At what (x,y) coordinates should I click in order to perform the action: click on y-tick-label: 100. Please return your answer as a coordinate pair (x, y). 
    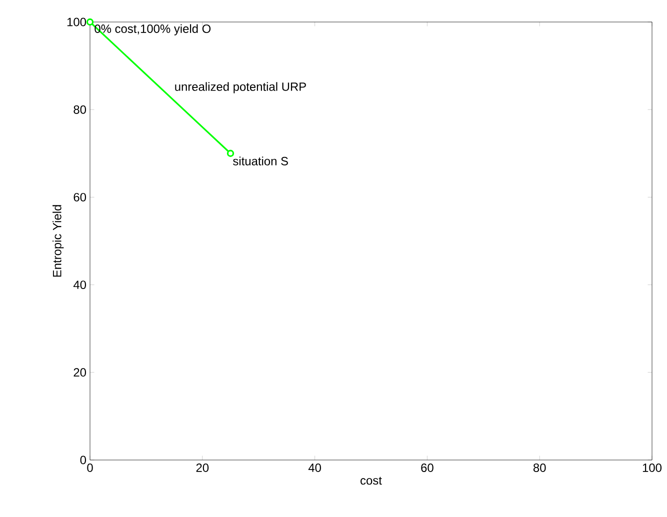
    Looking at the image, I should click on (76, 22).